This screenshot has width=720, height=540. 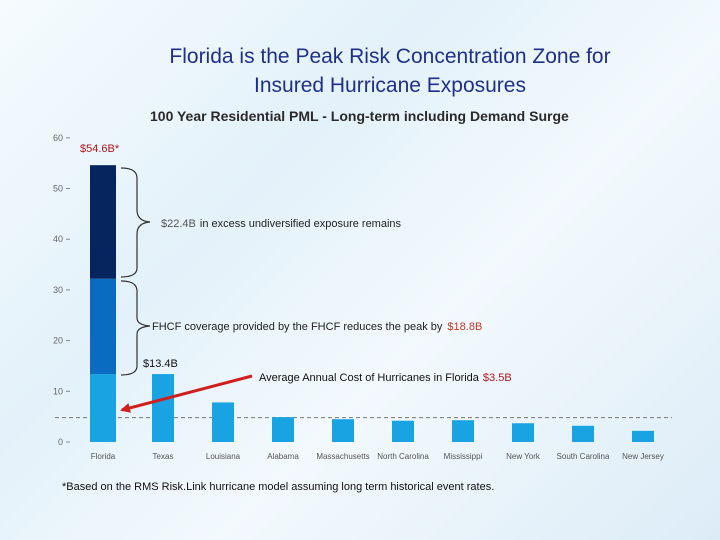 I want to click on excess-amount: $22.4B, so click(x=178, y=224).